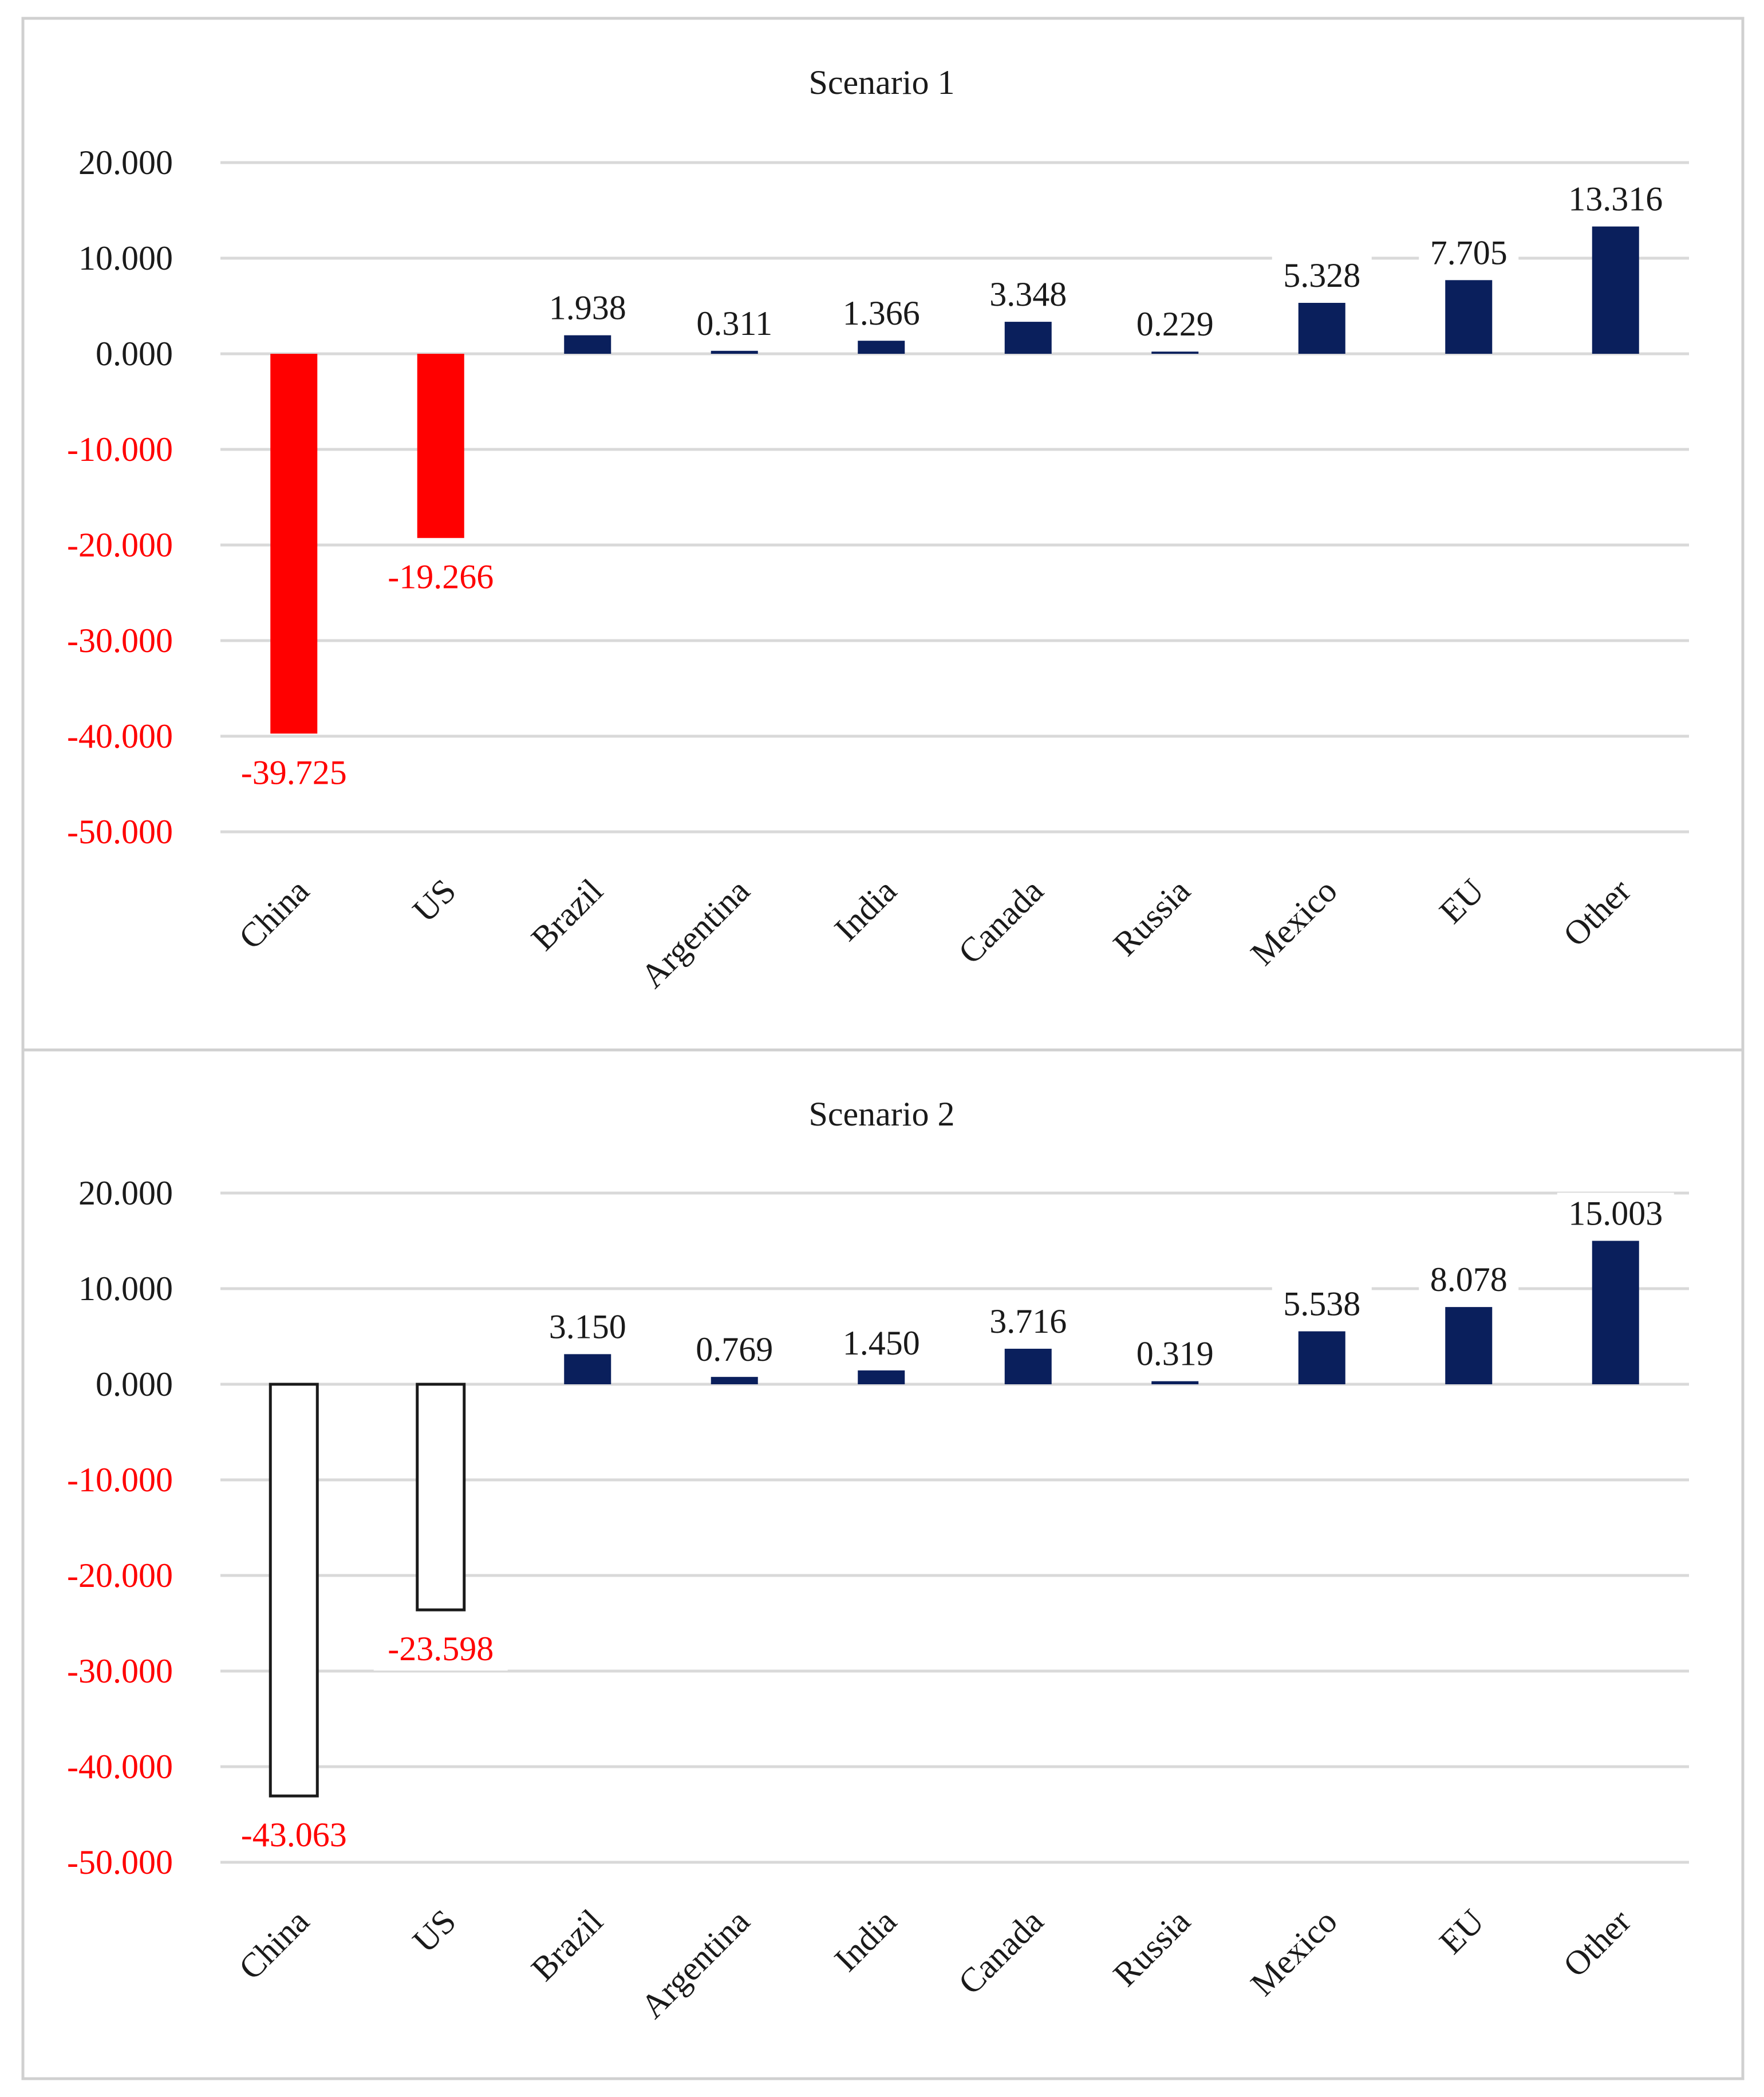 The image size is (1764, 2097). I want to click on chart-title: Scenario 1, so click(882, 82).